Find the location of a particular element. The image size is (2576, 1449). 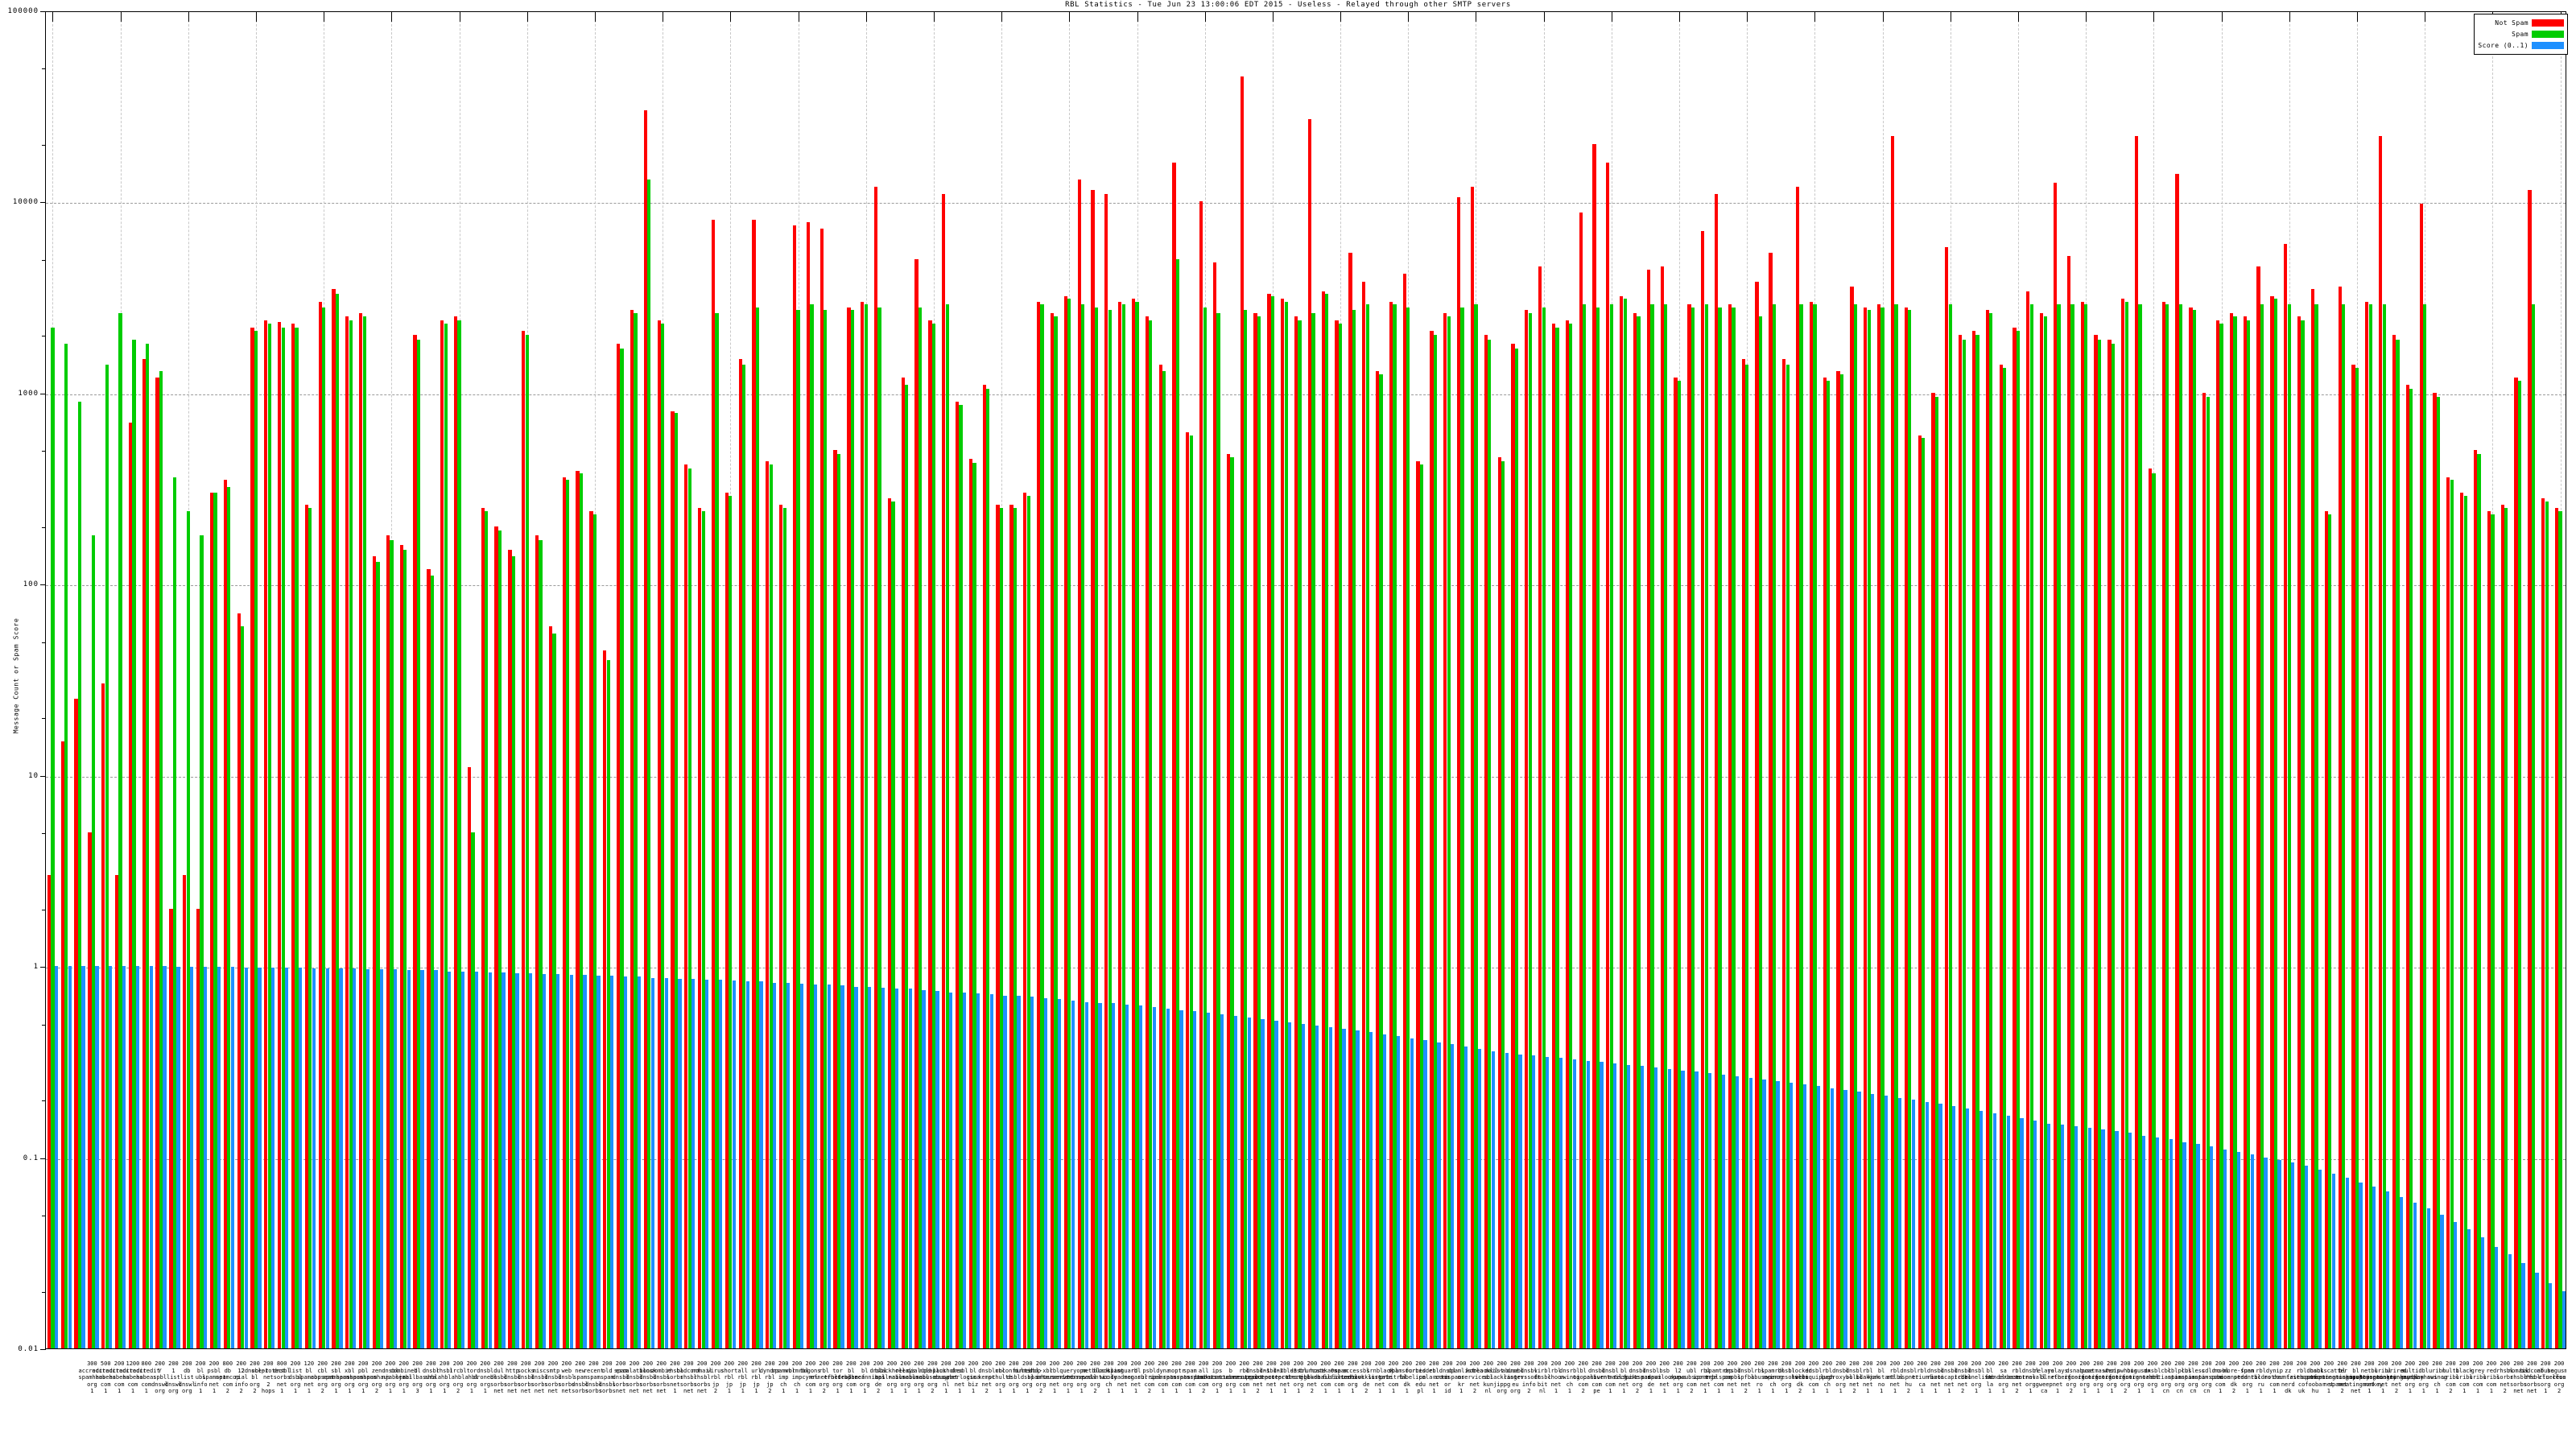

grid-line-major is located at coordinates (1306, 1159).